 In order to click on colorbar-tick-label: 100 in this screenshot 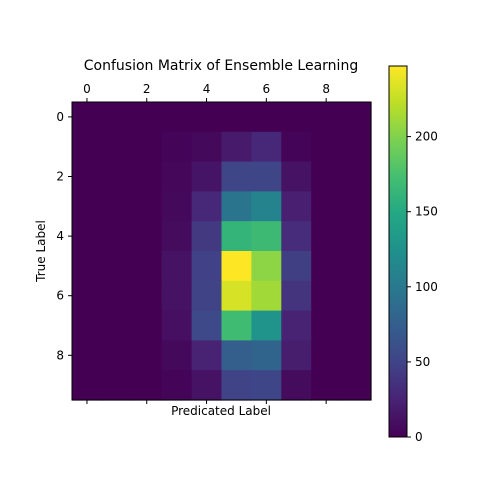, I will do `click(426, 287)`.